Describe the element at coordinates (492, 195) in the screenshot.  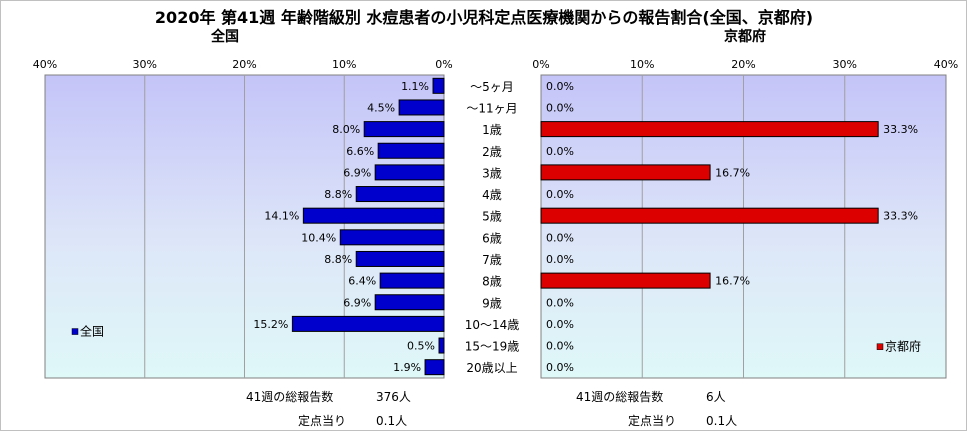
I see `category-label: 4歳` at that location.